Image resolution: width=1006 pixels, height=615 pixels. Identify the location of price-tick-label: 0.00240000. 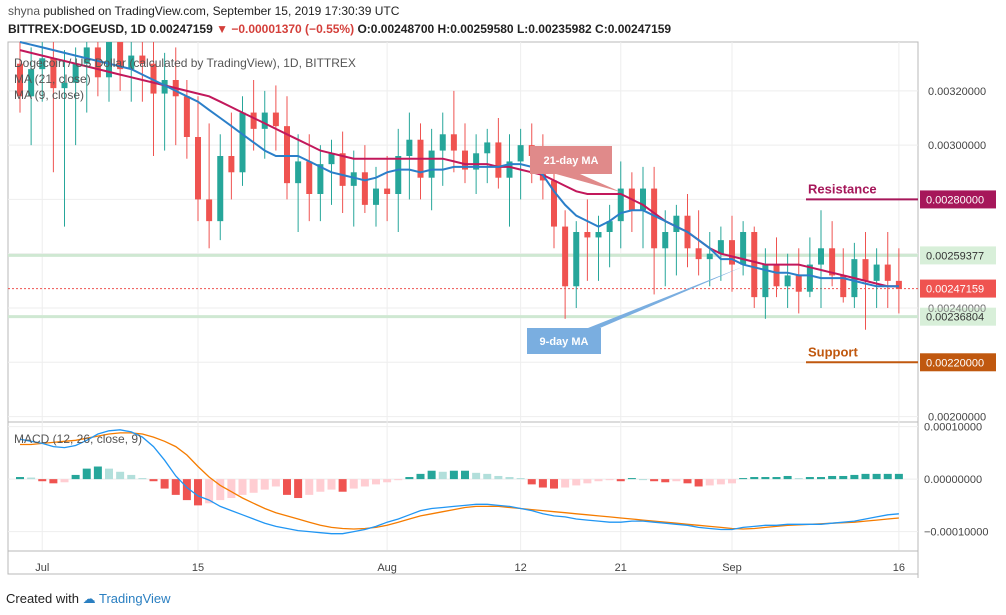
(957, 309).